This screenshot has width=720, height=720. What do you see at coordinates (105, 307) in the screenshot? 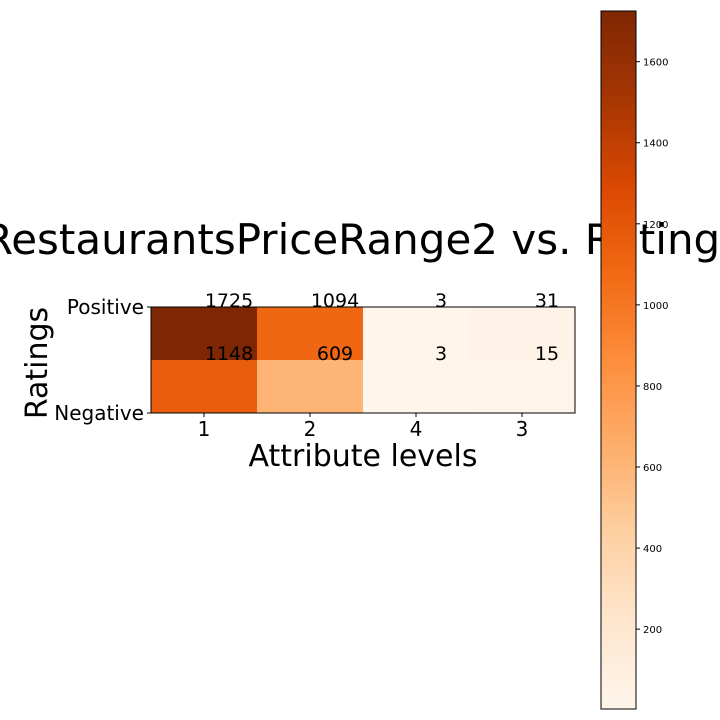
I see `y-tick-label: Positive` at bounding box center [105, 307].